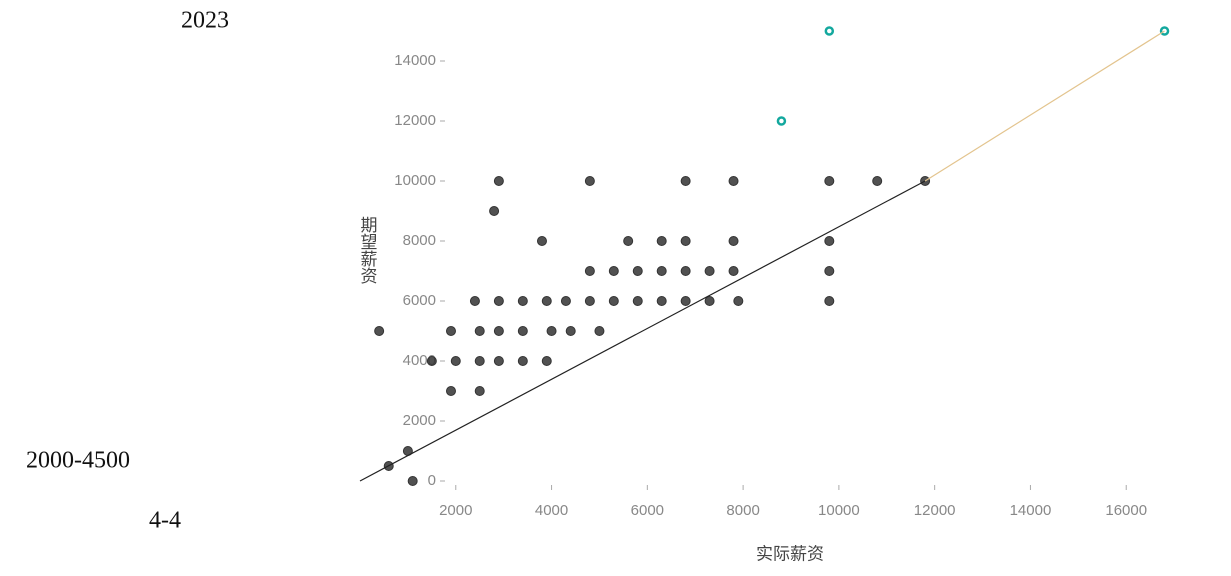 The width and height of the screenshot is (1231, 576). What do you see at coordinates (419, 240) in the screenshot?
I see `y-tick-label: 8000` at bounding box center [419, 240].